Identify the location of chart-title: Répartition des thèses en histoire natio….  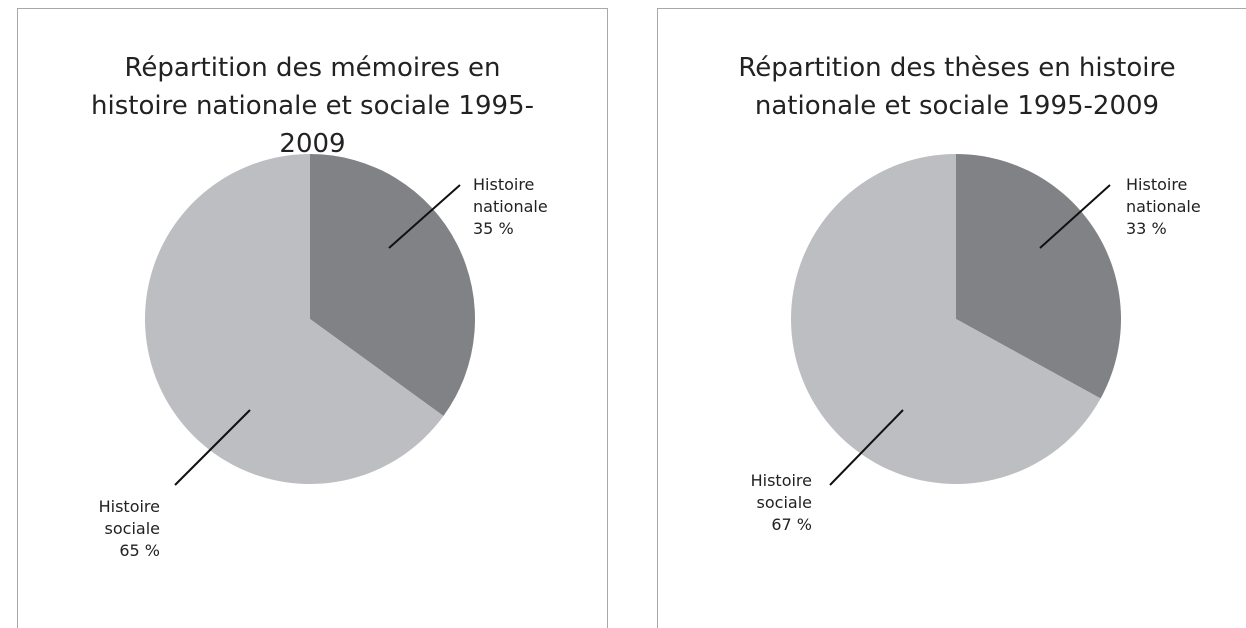
(957, 87).